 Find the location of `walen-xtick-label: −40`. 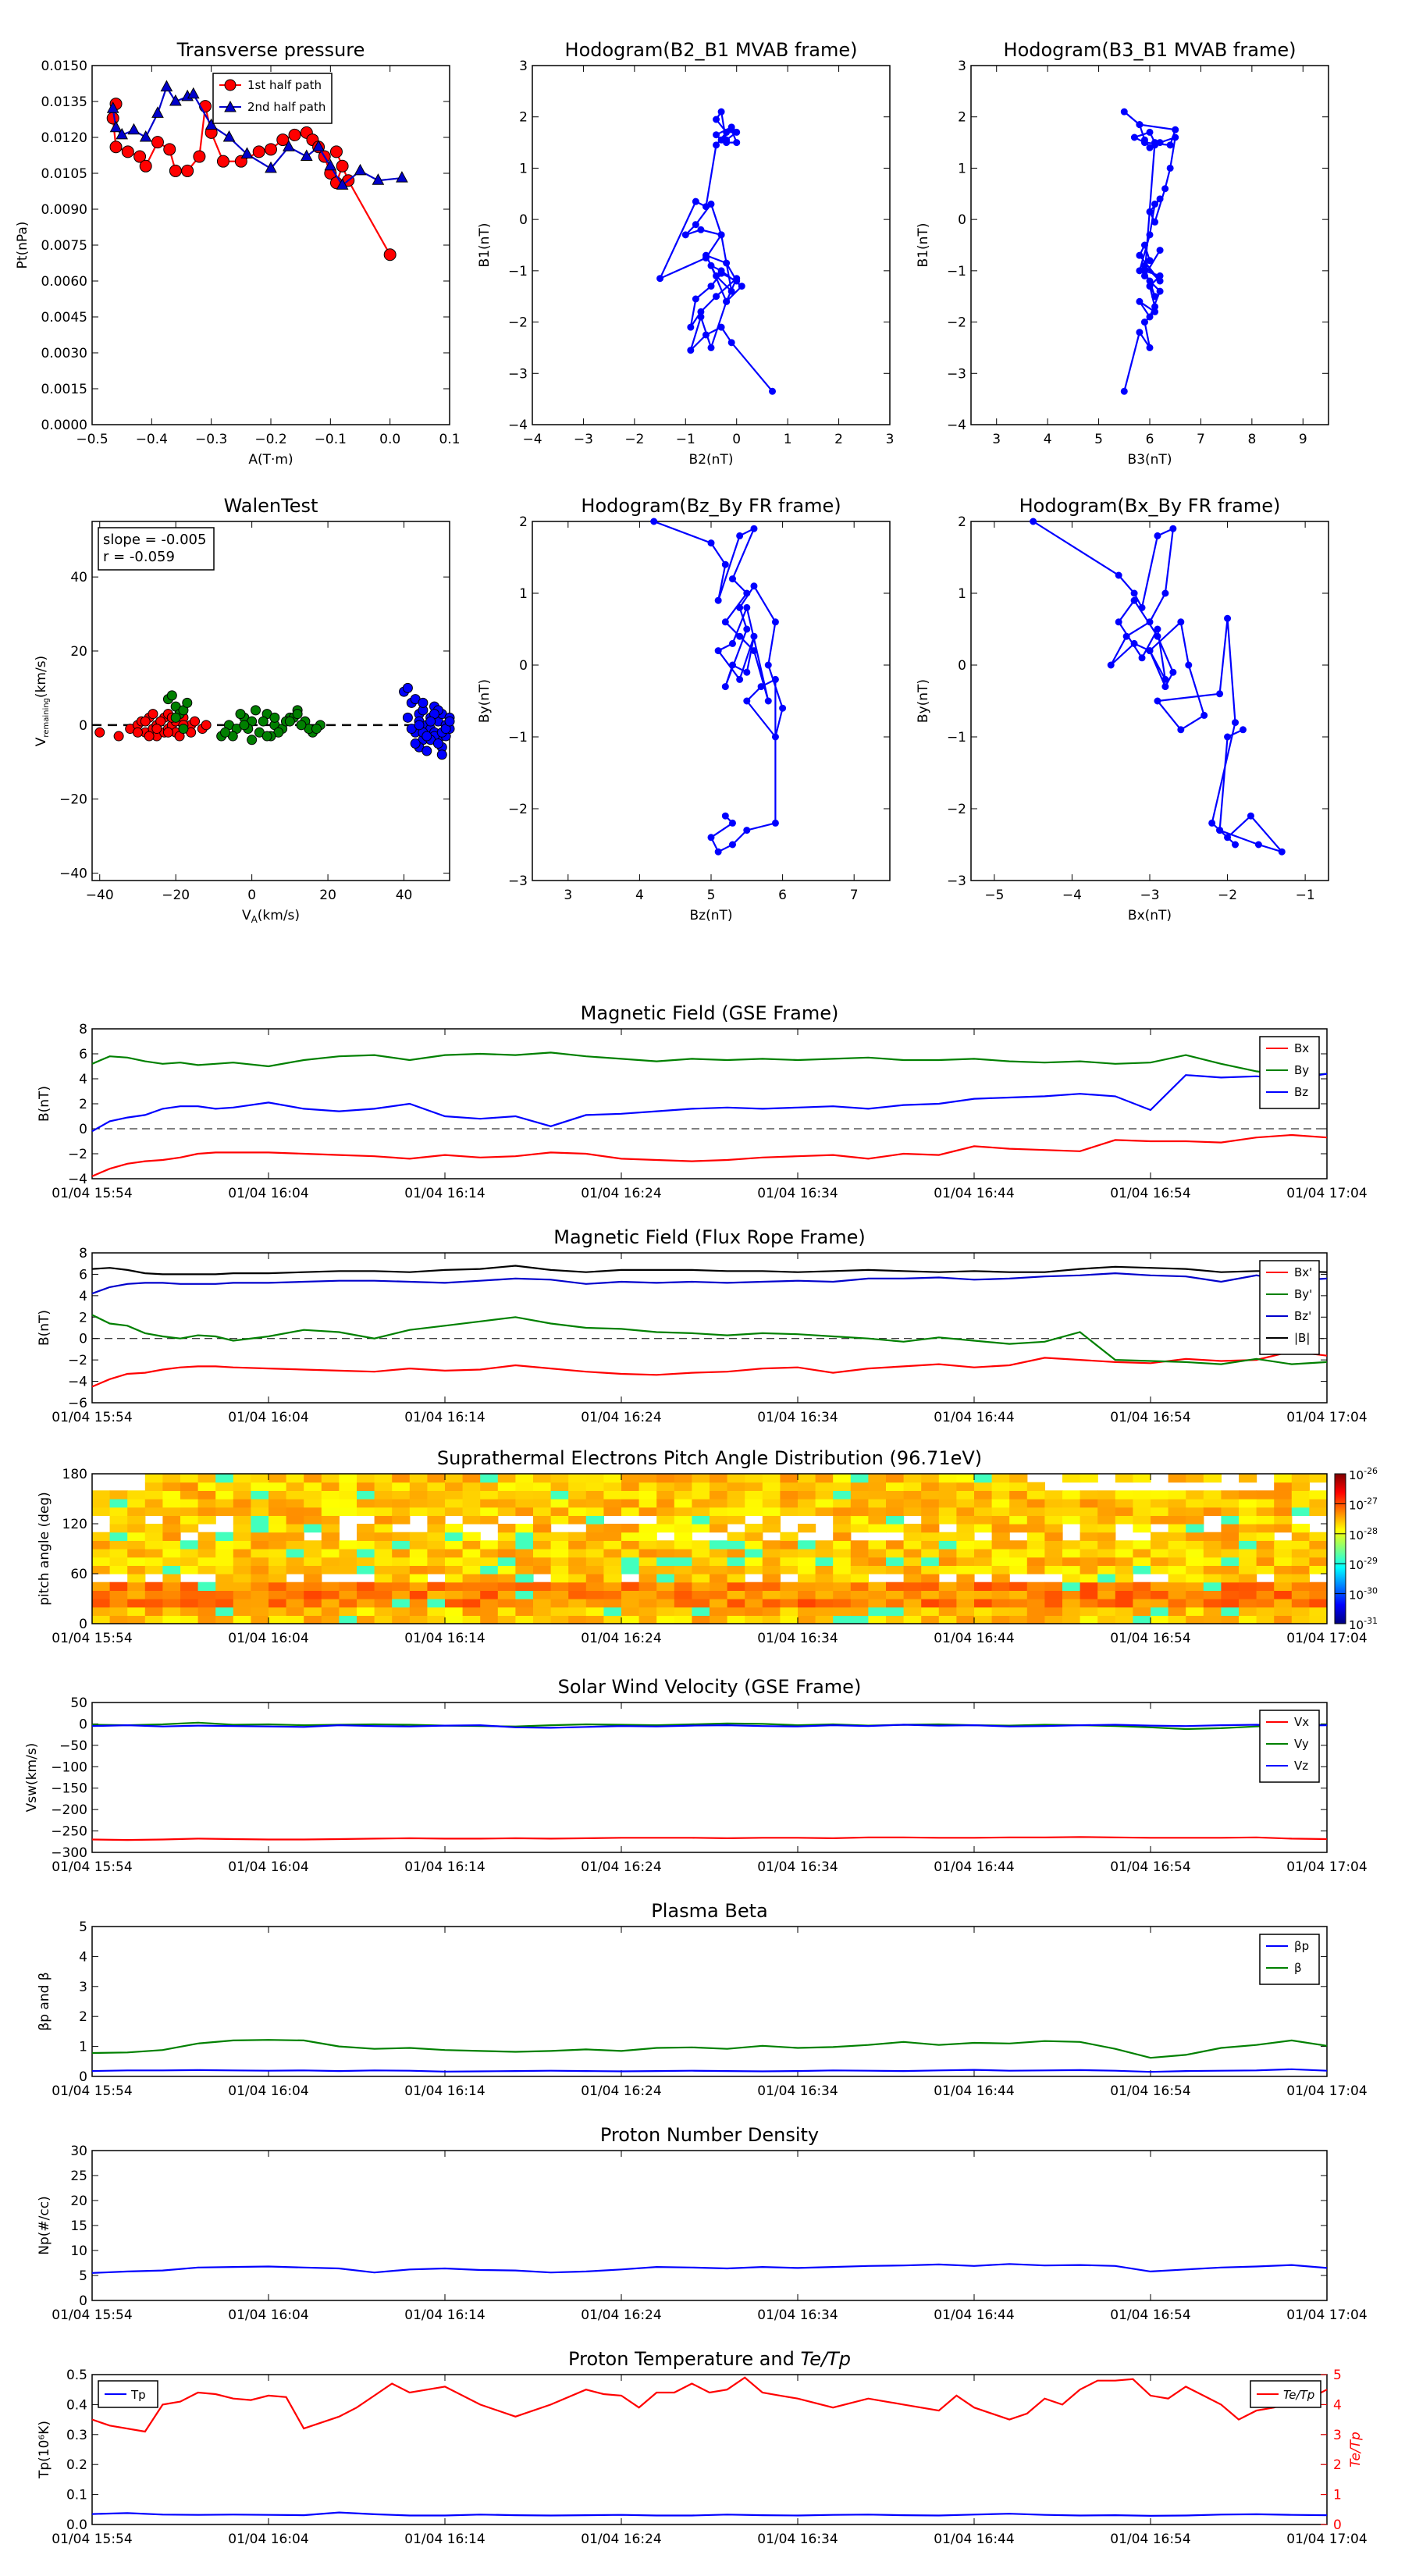

walen-xtick-label: −40 is located at coordinates (100, 895).